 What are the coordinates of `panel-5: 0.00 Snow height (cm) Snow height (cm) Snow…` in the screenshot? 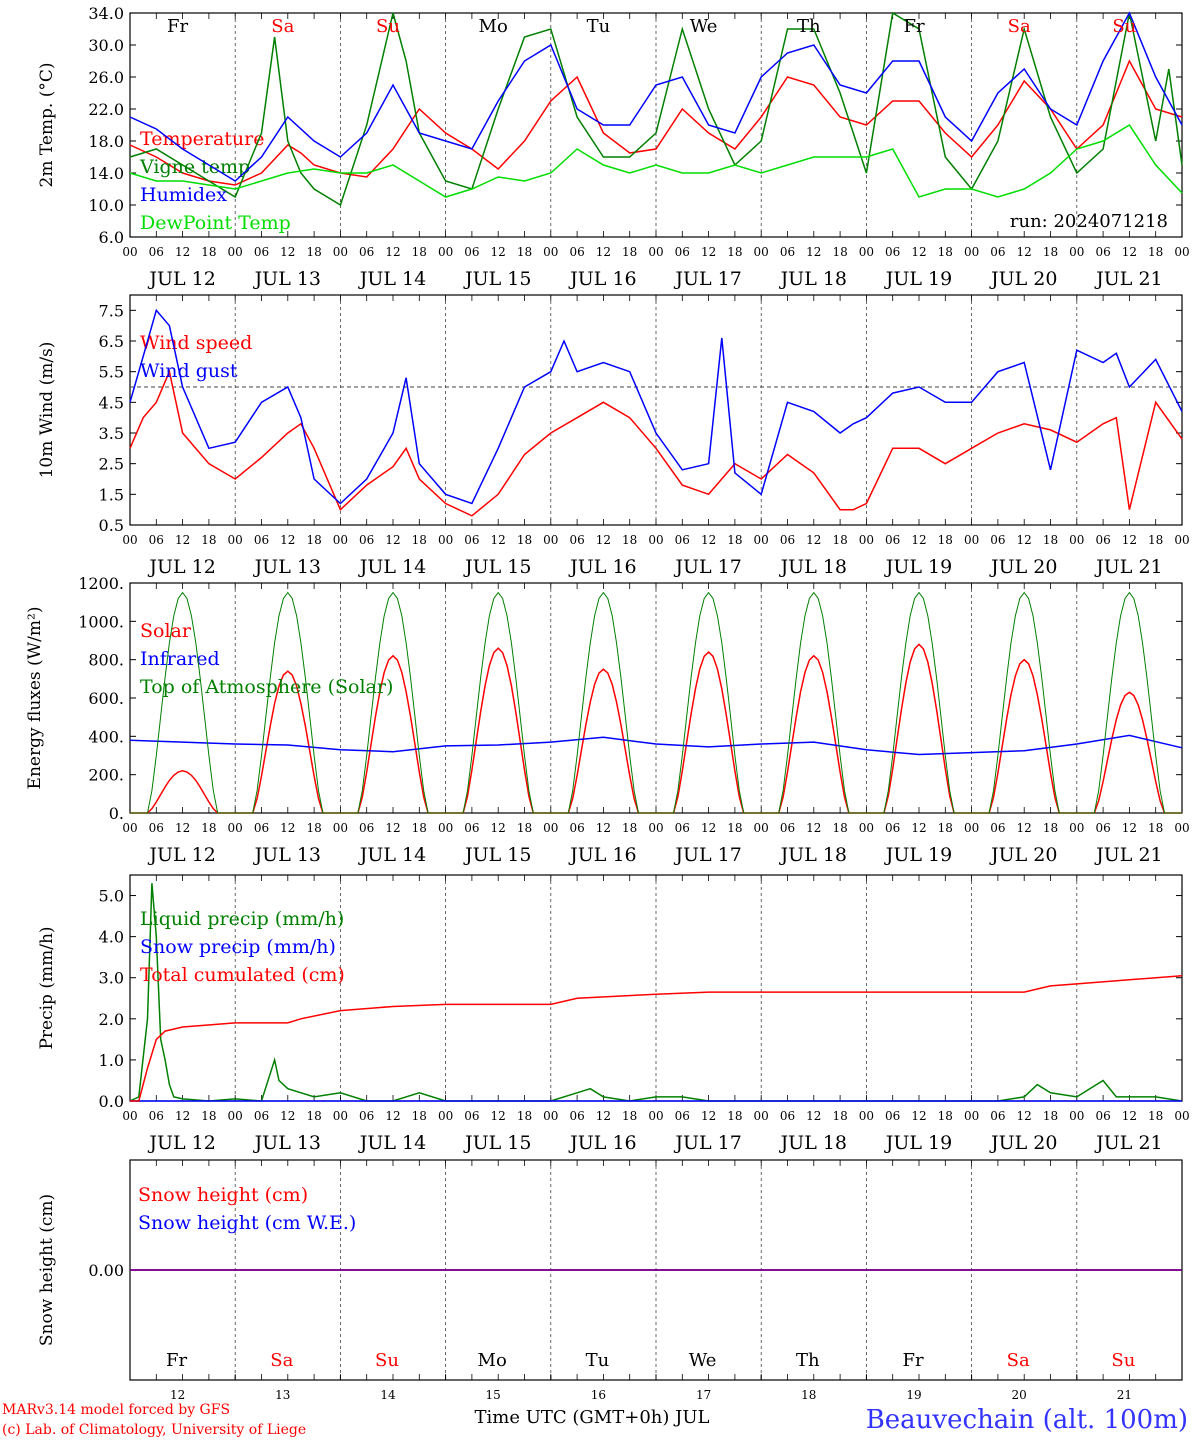 It's located at (610, 1270).